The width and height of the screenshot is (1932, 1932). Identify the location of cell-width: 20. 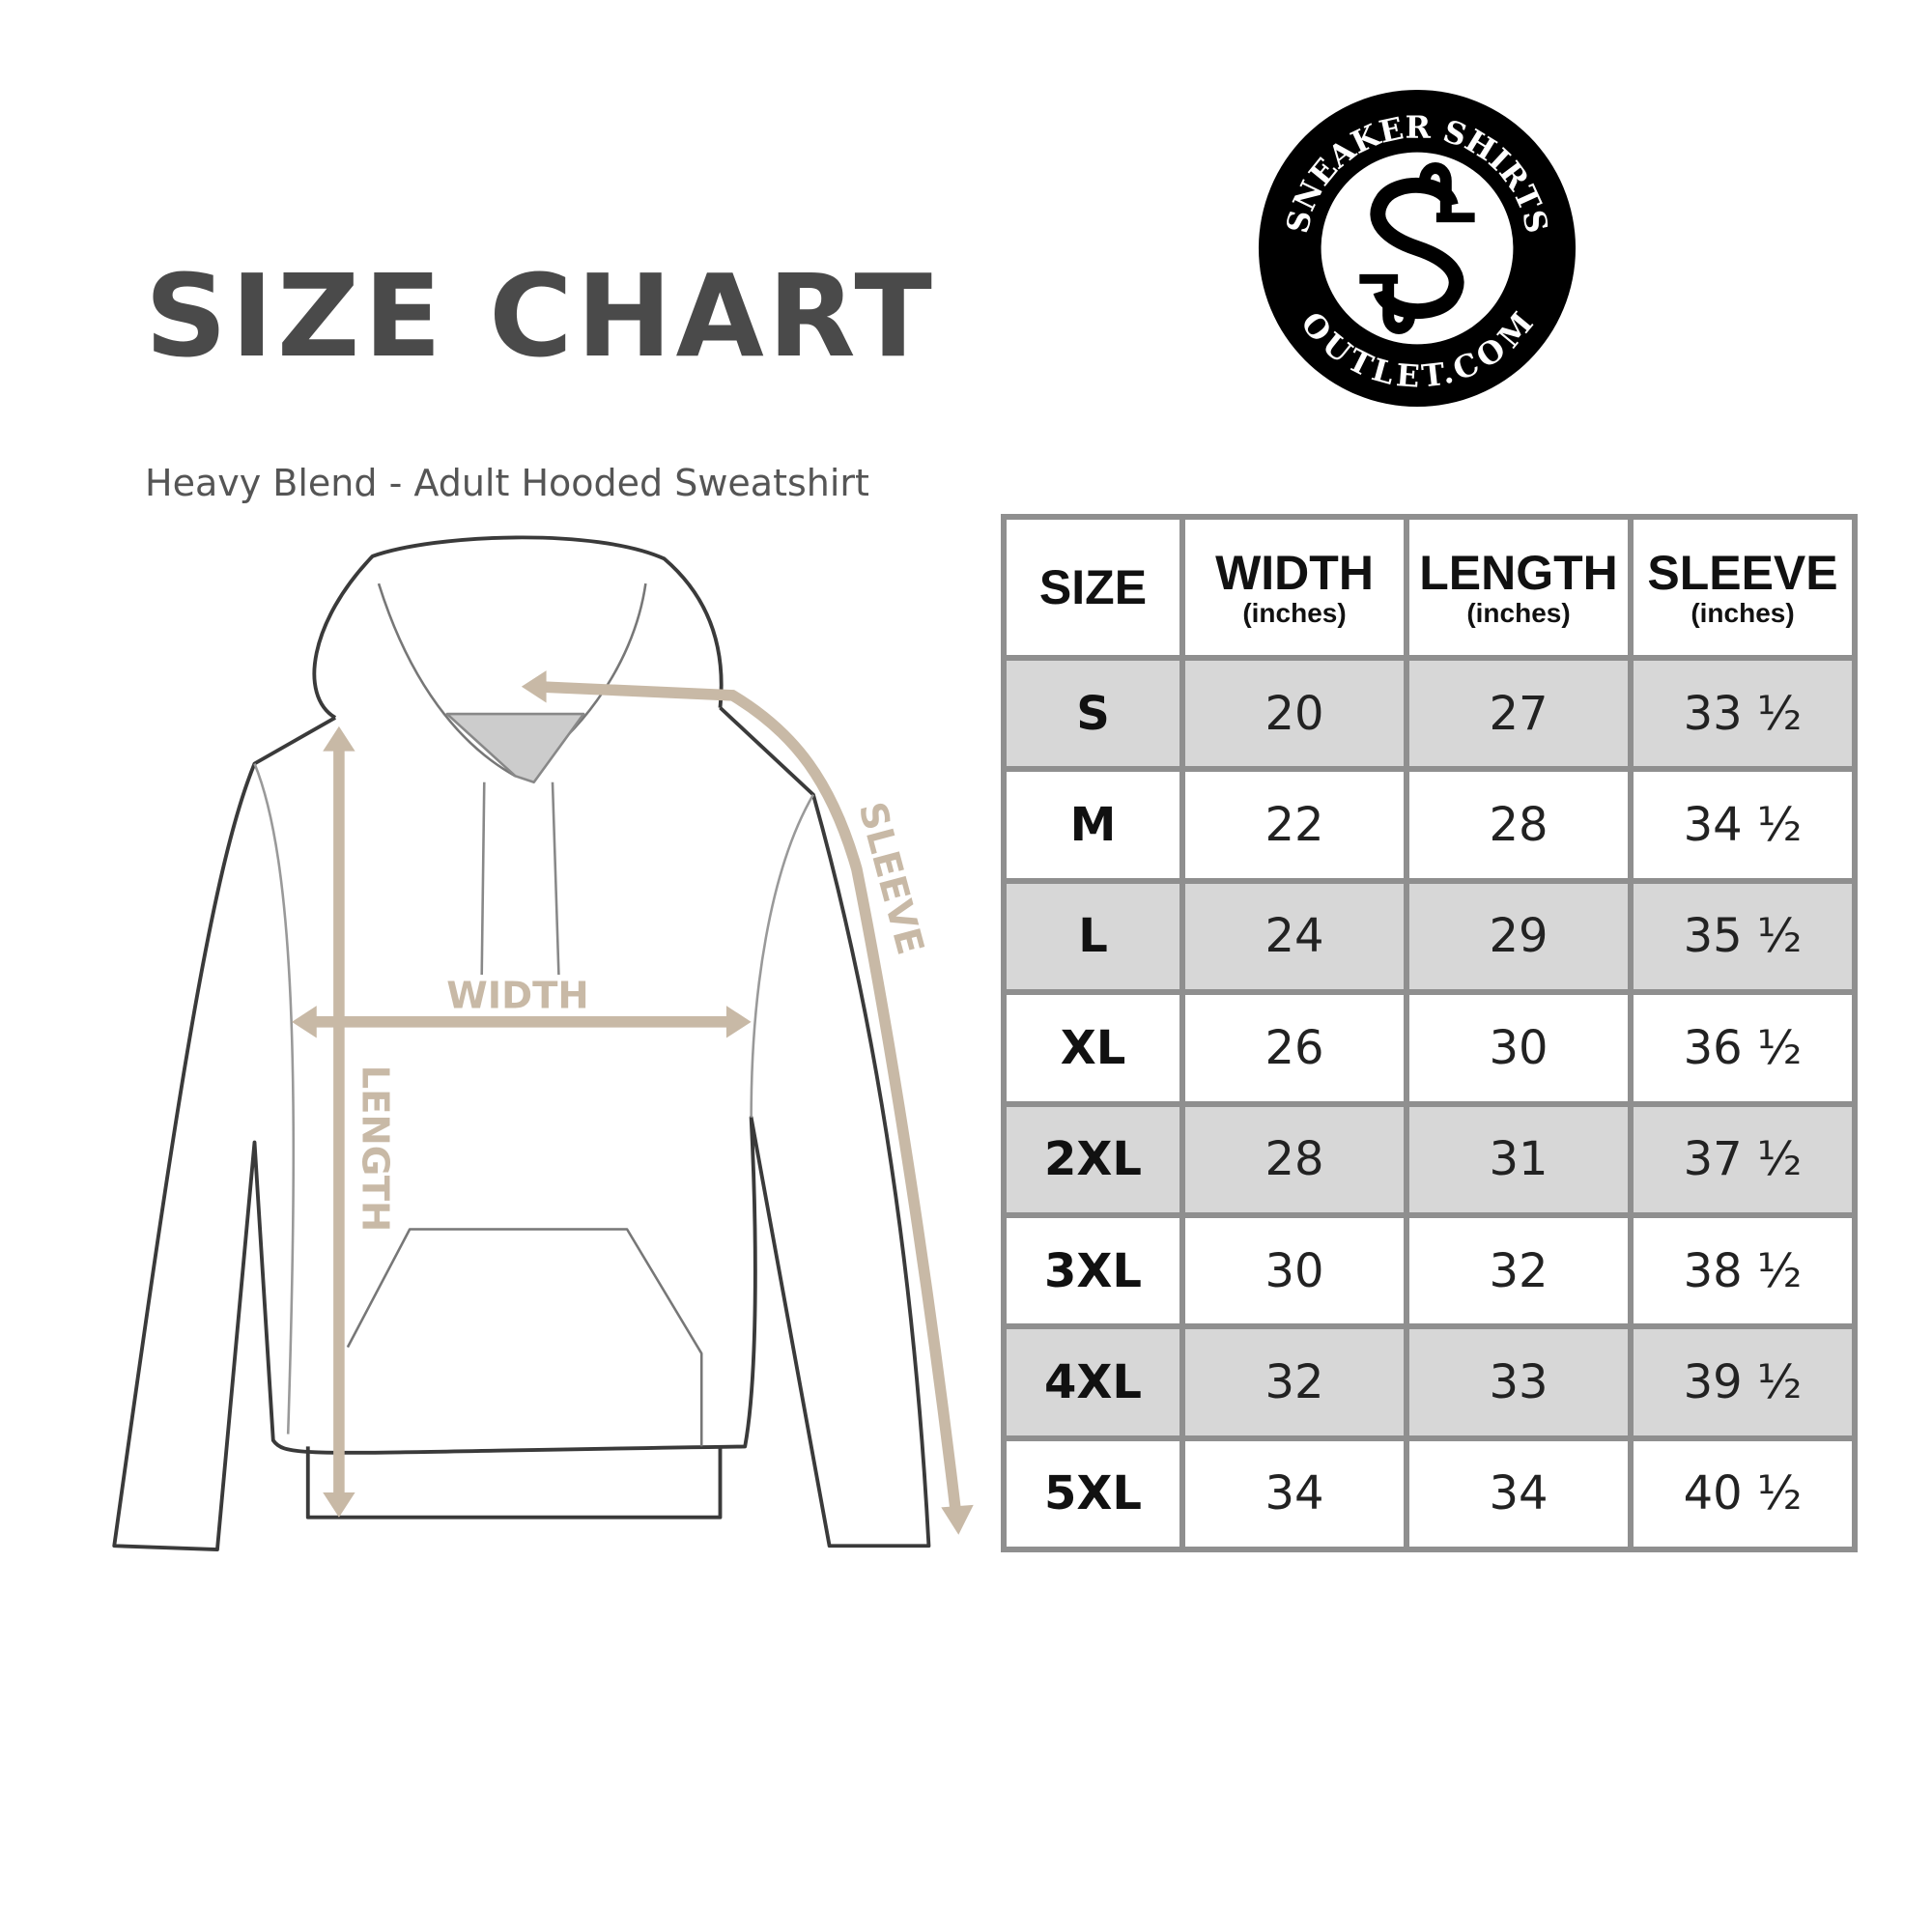
(1294, 713).